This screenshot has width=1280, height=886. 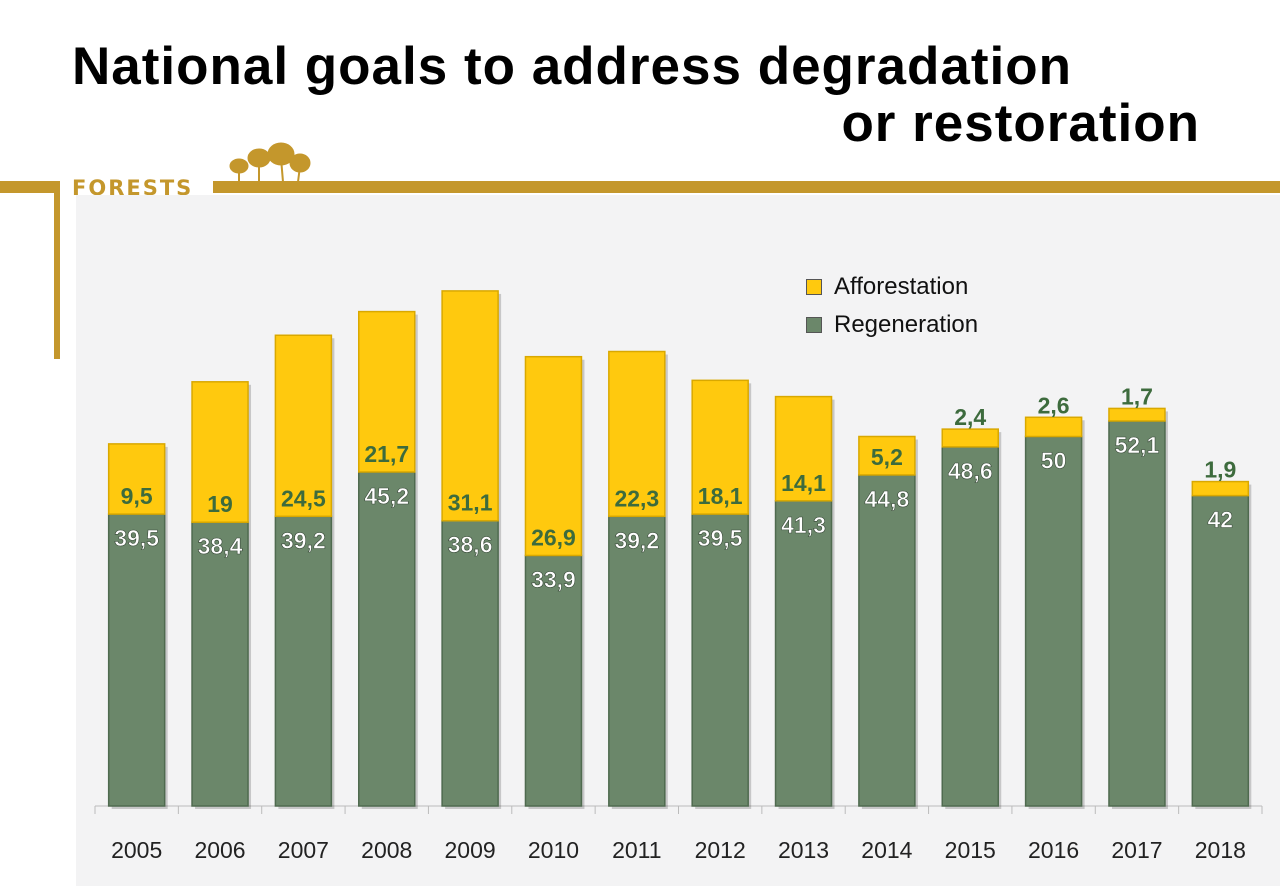 What do you see at coordinates (470, 545) in the screenshot?
I see `data-label-regeneration: 38,6` at bounding box center [470, 545].